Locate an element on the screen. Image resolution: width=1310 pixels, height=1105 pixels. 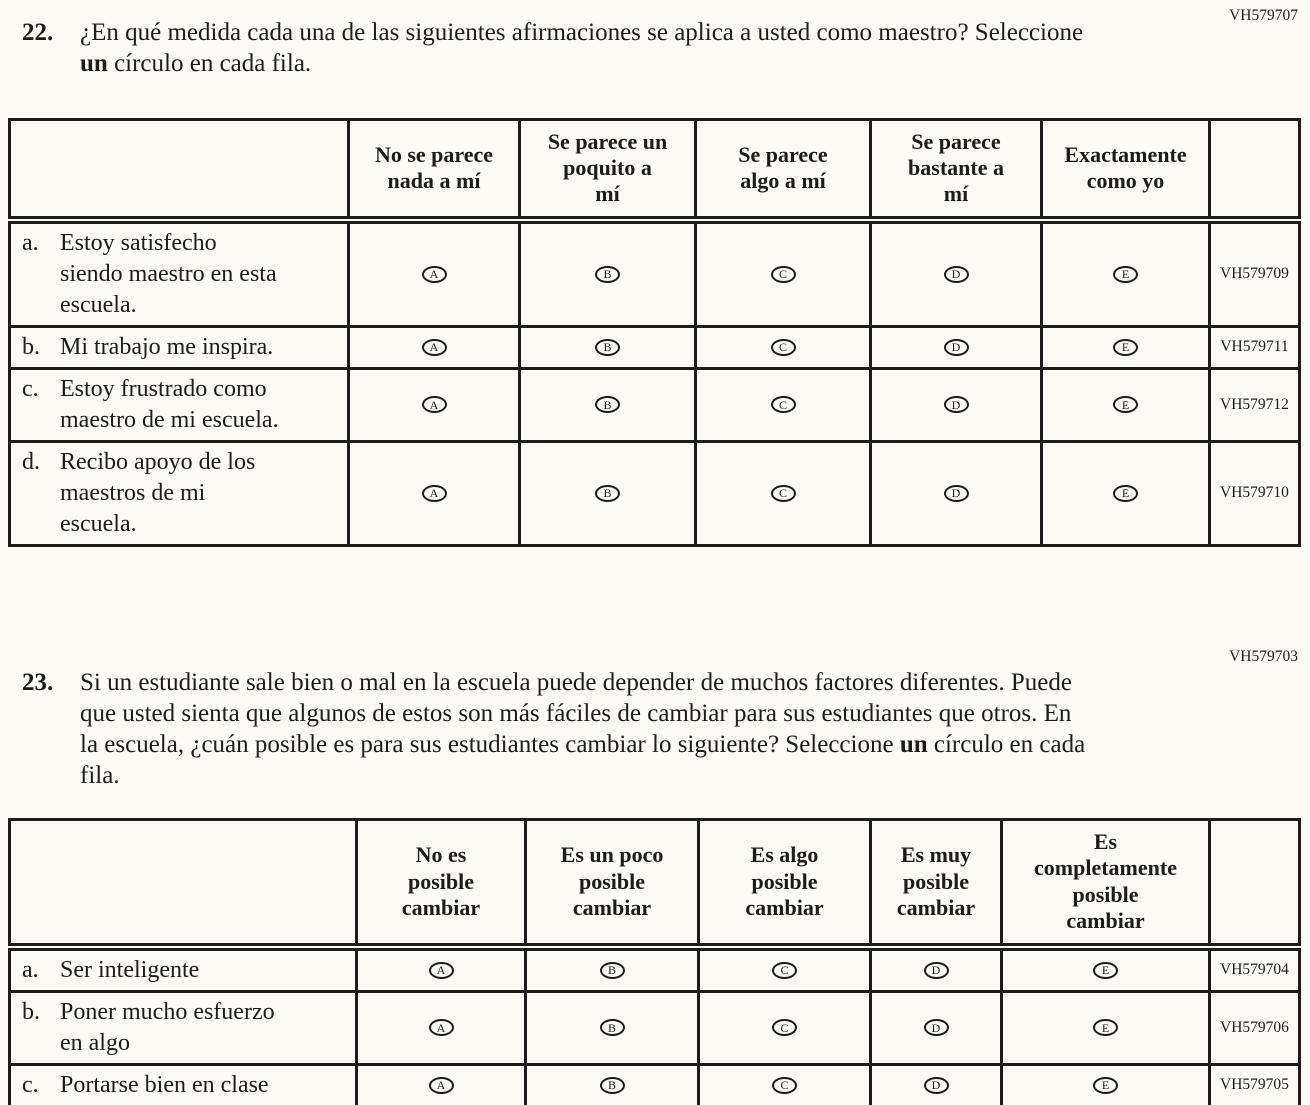
q22-row-a-option-bubble-c: C is located at coordinates (783, 274).